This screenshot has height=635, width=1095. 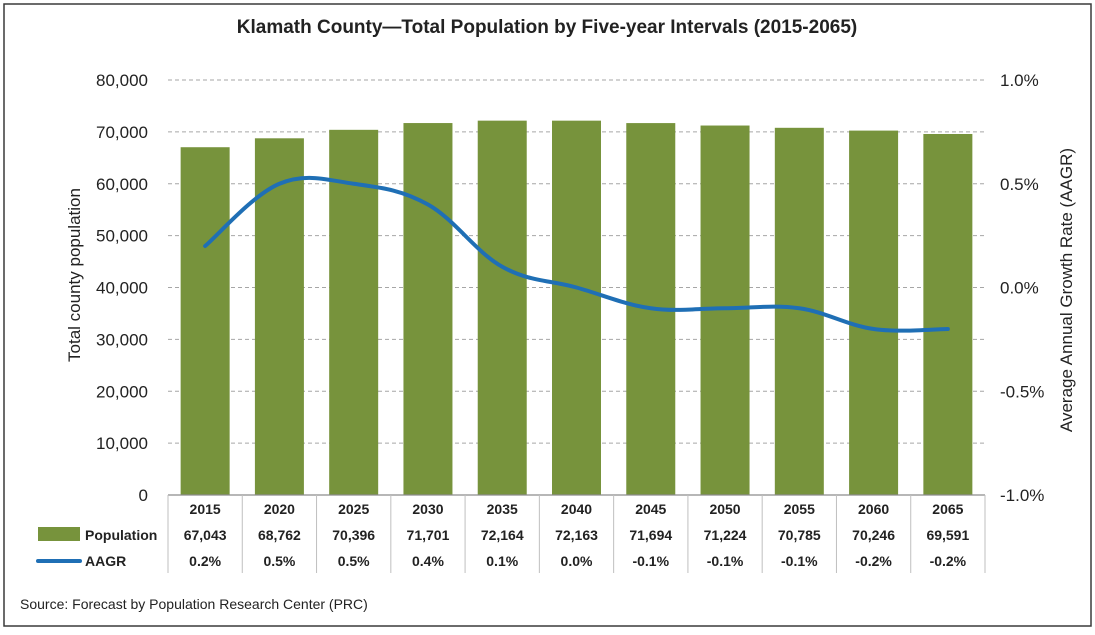 What do you see at coordinates (205, 535) in the screenshot?
I see `population-value-label: 67,043` at bounding box center [205, 535].